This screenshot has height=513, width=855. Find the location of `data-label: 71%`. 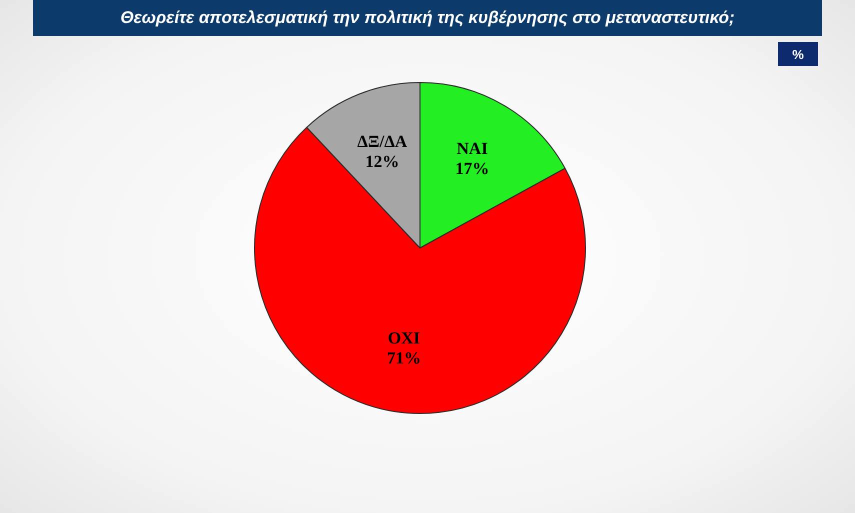

data-label: 71% is located at coordinates (403, 358).